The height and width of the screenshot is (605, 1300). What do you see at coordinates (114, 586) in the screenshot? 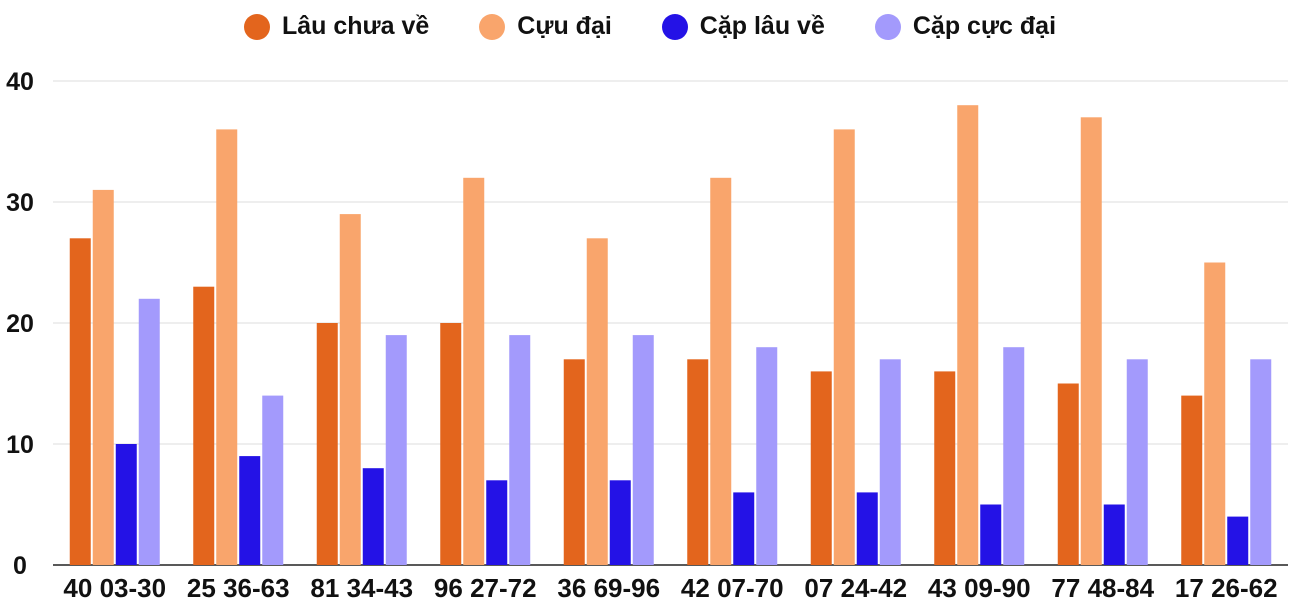
I see `x-tick-label: 40 03-30` at bounding box center [114, 586].